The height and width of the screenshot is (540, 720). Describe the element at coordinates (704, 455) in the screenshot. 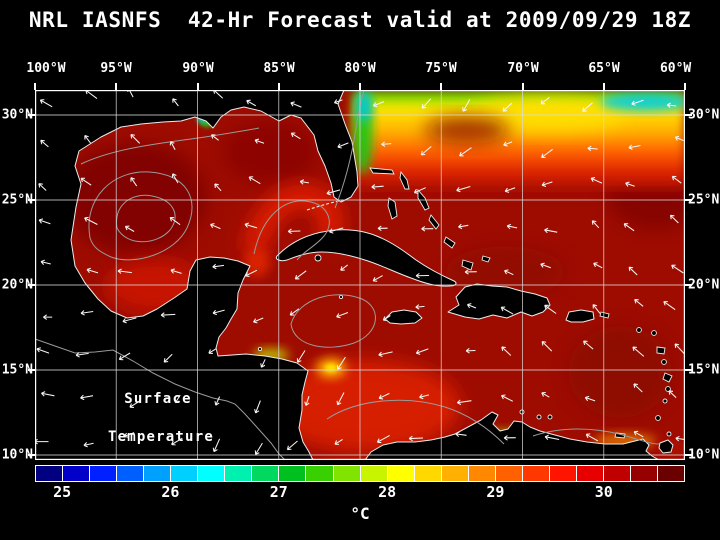

I see `lat-label-right: 10°N` at that location.